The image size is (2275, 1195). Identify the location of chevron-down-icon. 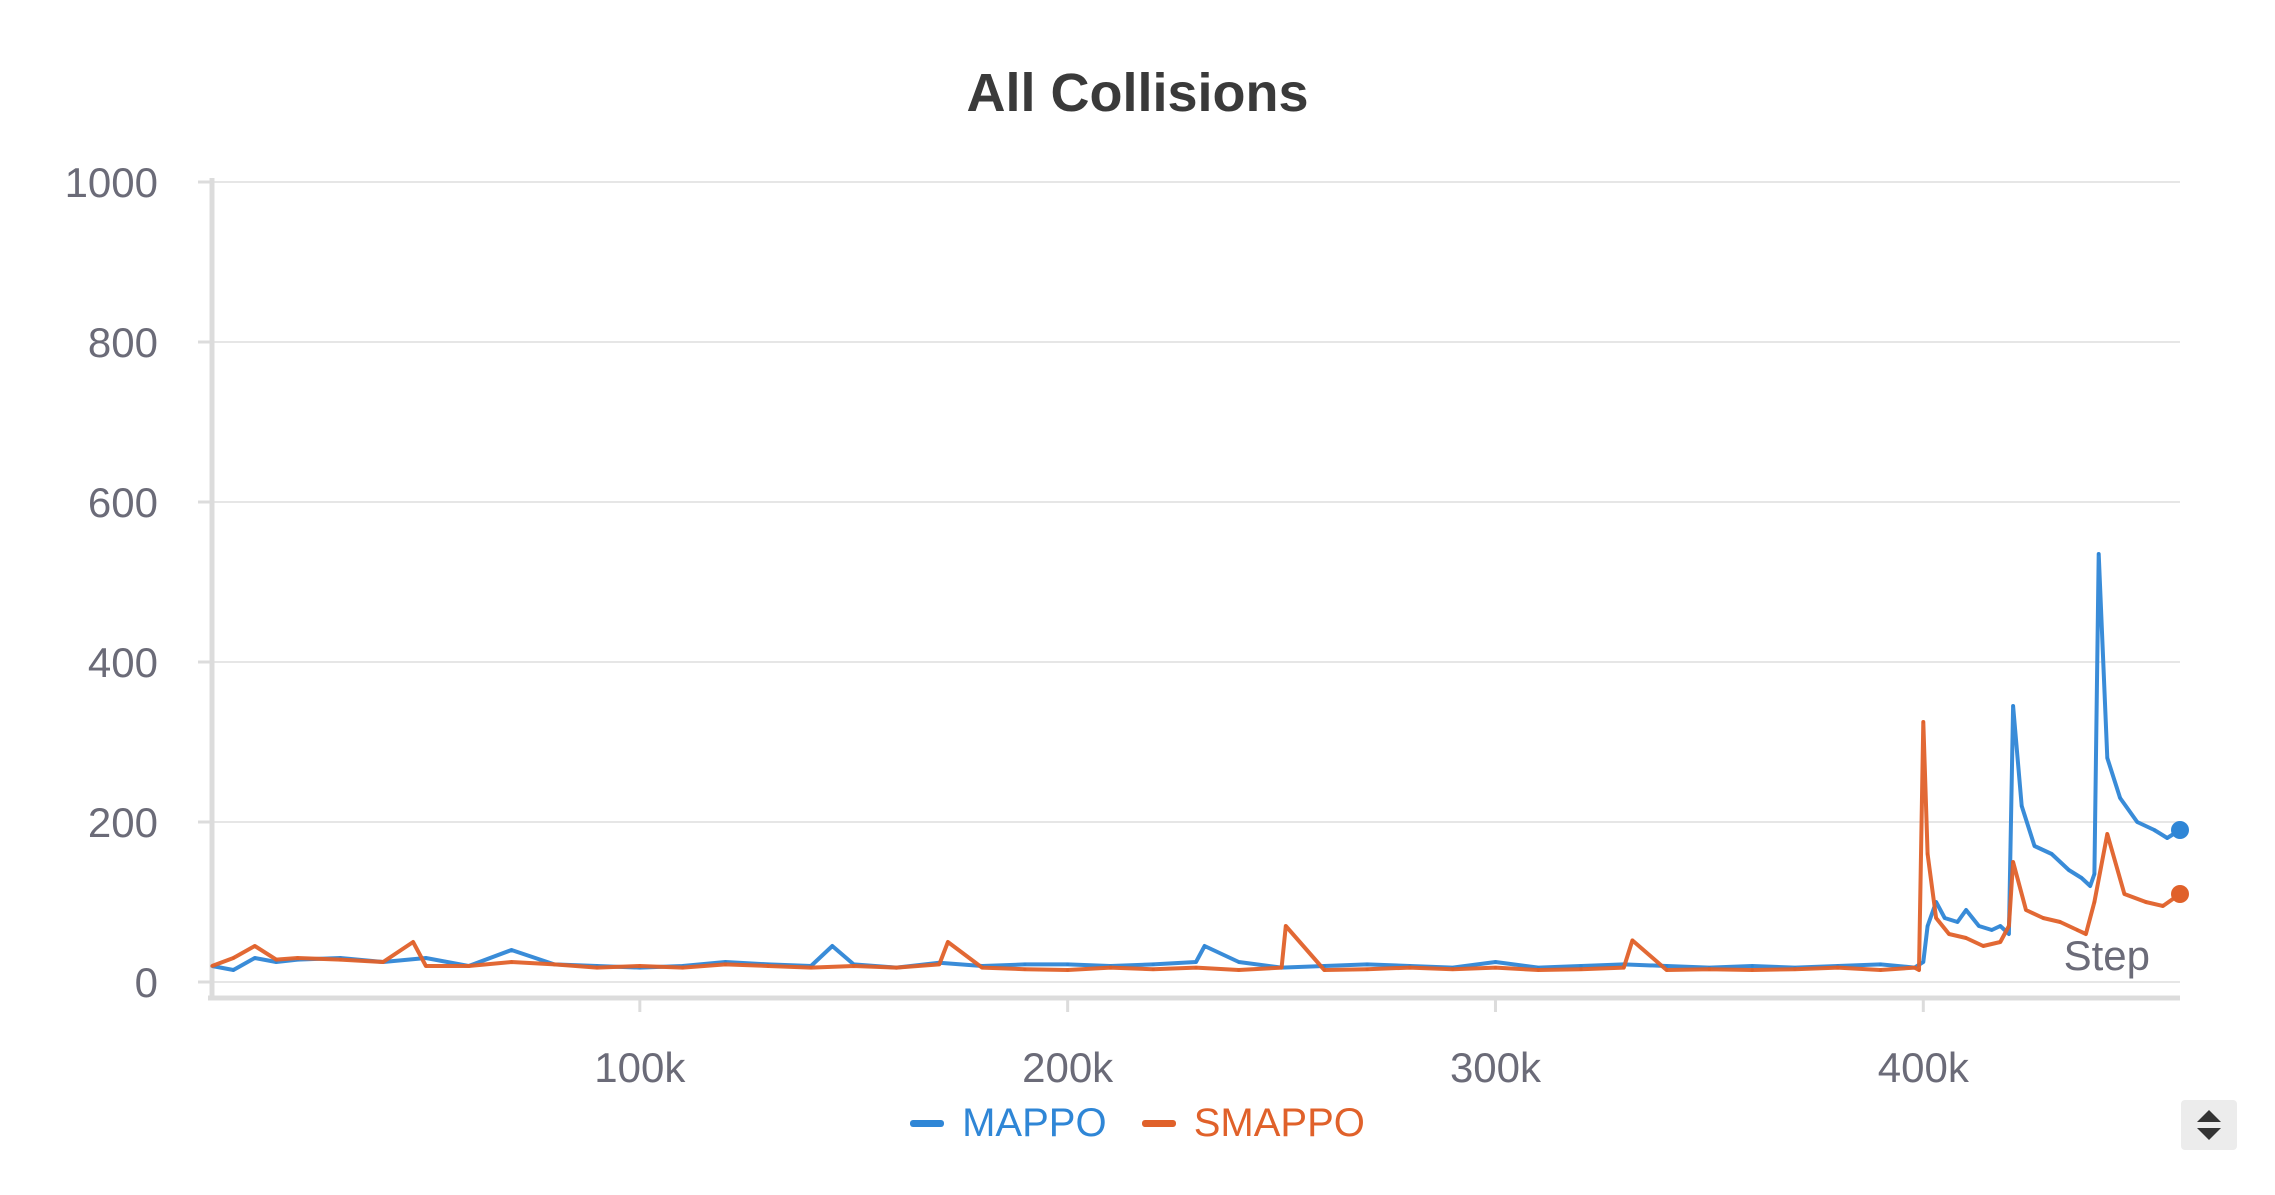
(2209, 1134).